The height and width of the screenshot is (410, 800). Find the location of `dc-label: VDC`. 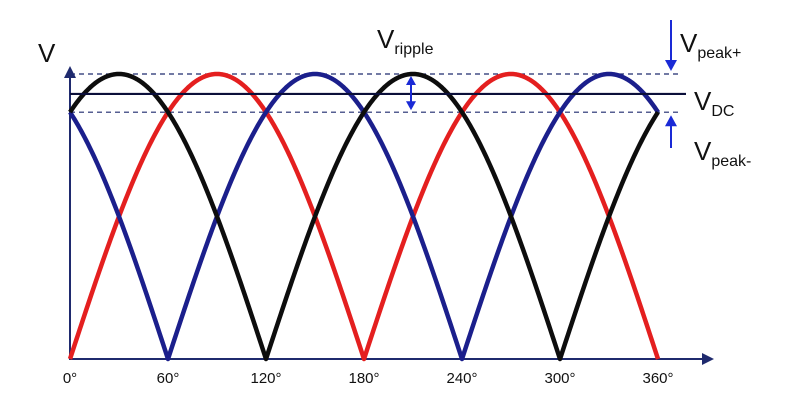

dc-label: VDC is located at coordinates (714, 103).